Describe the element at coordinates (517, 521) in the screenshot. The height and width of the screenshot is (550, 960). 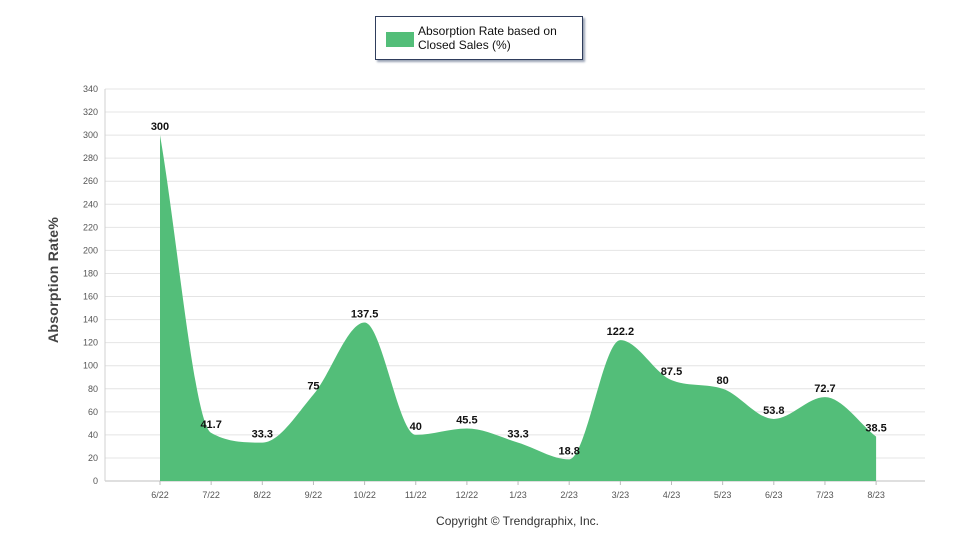
I see `copyright-text: Copyright © Trendgraphix, Inc.` at that location.